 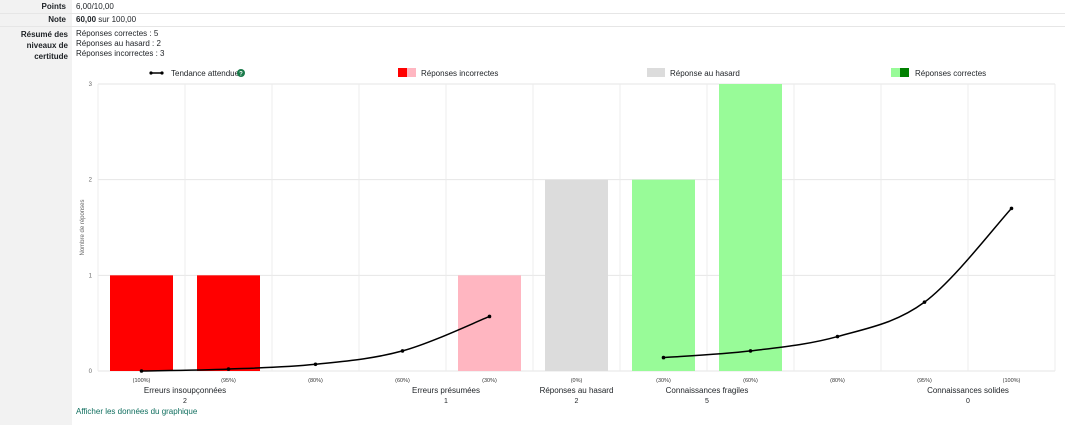 What do you see at coordinates (577, 390) in the screenshot?
I see `group-label: Réponses au hasard` at bounding box center [577, 390].